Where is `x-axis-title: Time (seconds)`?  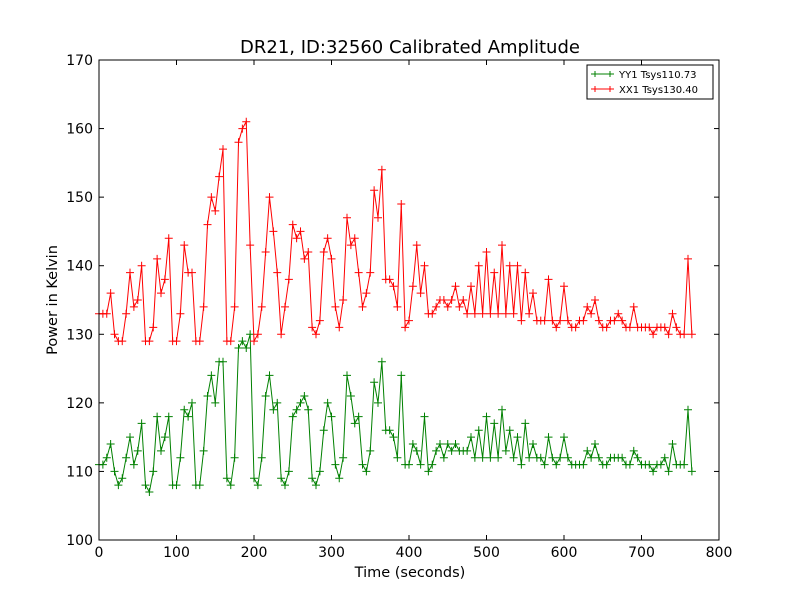 x-axis-title: Time (seconds) is located at coordinates (410, 573).